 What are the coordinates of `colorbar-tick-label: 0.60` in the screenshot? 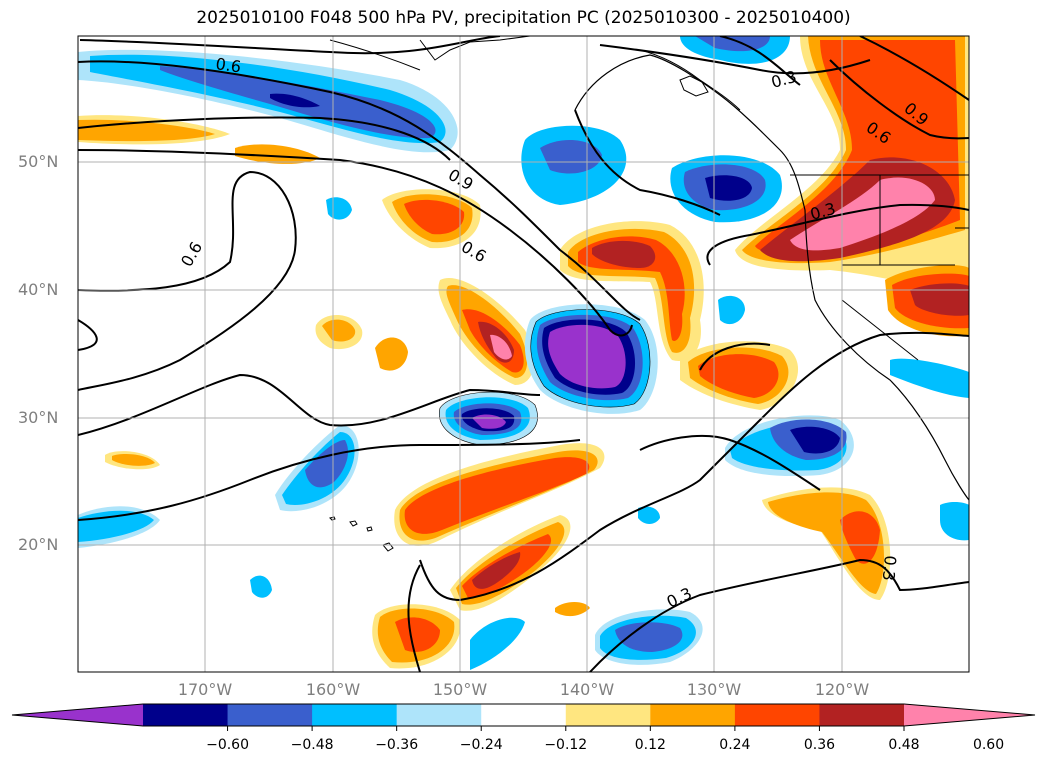 It's located at (988, 745).